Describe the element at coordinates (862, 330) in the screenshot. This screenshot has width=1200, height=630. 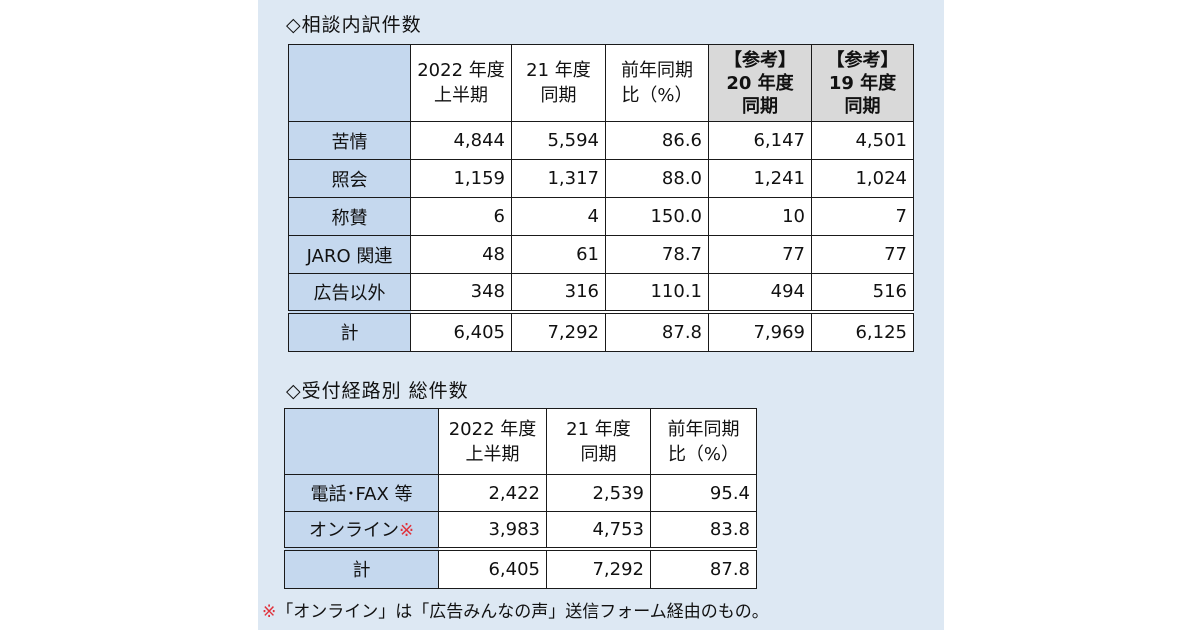
I see `cell-value: 6,125` at that location.